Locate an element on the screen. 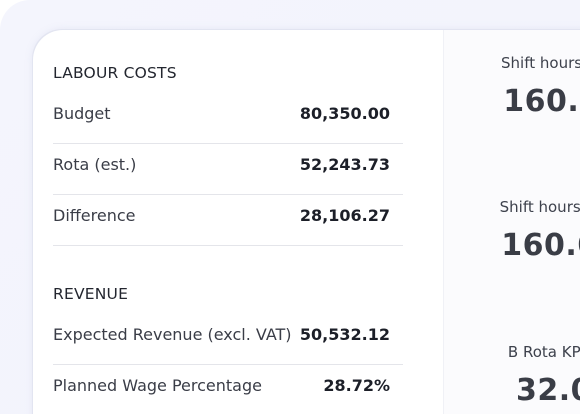 The height and width of the screenshot is (414, 580). difference-value: 28,106.27 is located at coordinates (344, 215).